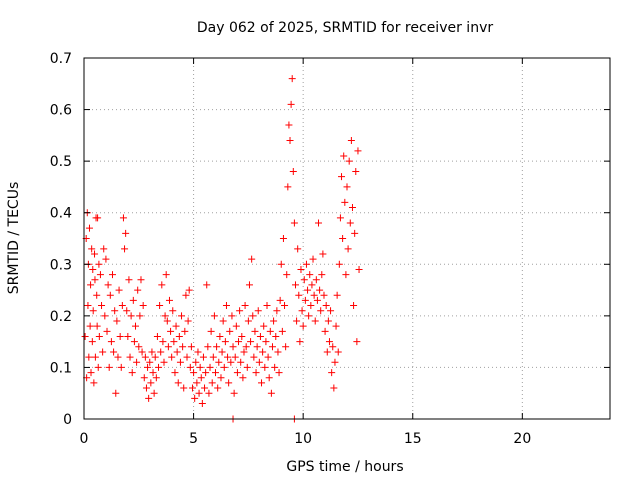  Describe the element at coordinates (193, 439) in the screenshot. I see `x-tick-label: 5` at that location.